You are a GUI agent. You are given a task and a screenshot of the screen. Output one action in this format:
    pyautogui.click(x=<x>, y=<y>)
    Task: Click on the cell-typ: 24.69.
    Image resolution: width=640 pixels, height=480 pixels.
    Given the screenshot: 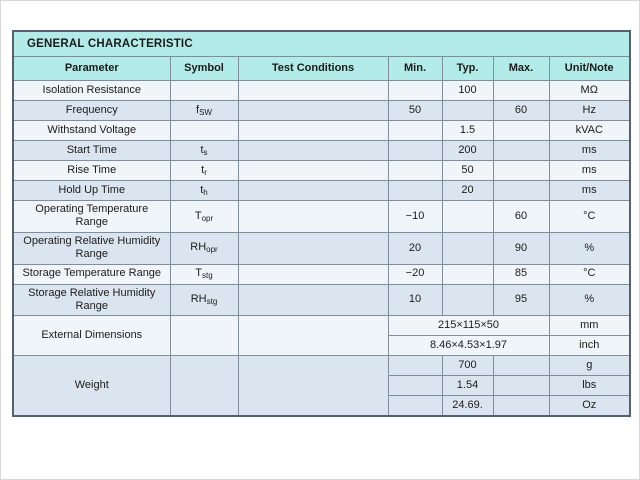 What is the action you would take?
    pyautogui.click(x=467, y=406)
    